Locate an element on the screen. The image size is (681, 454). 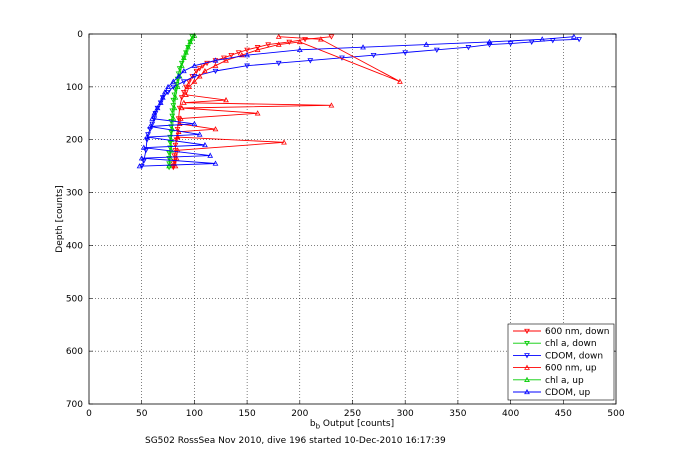
x-tick-label: 150 is located at coordinates (247, 414).